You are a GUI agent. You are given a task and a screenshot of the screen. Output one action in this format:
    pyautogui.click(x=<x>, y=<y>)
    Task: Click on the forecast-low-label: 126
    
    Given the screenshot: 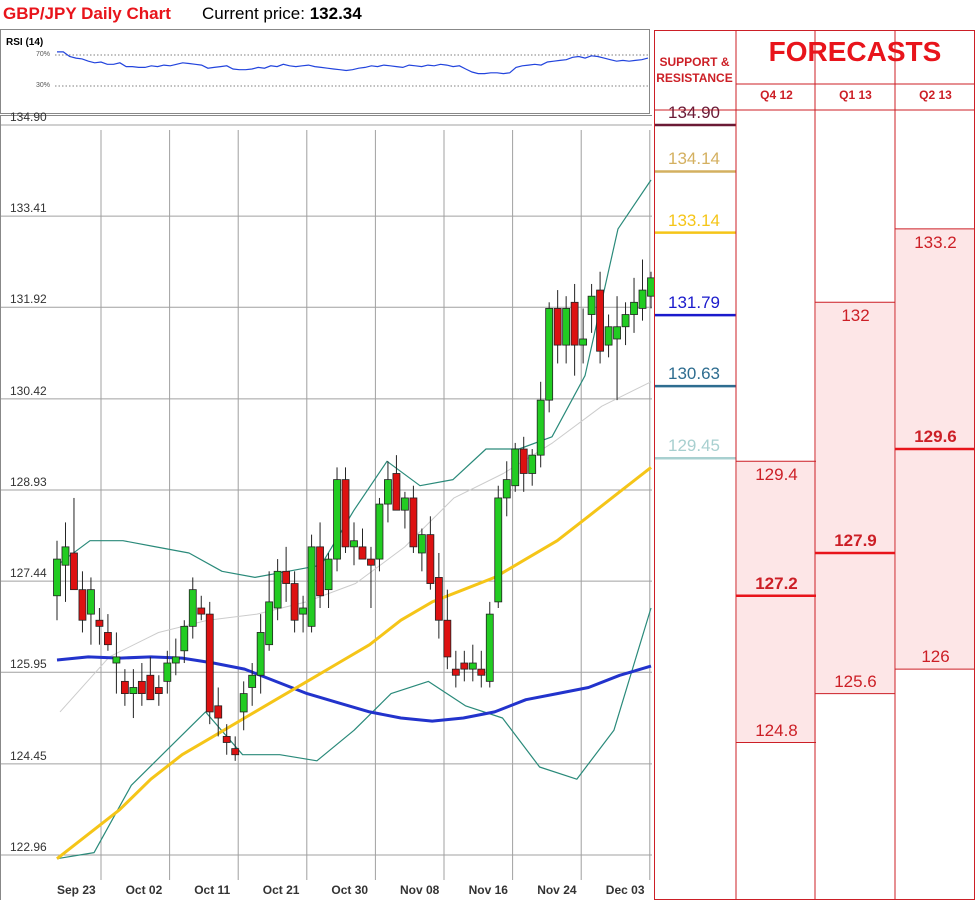 What is the action you would take?
    pyautogui.click(x=935, y=657)
    